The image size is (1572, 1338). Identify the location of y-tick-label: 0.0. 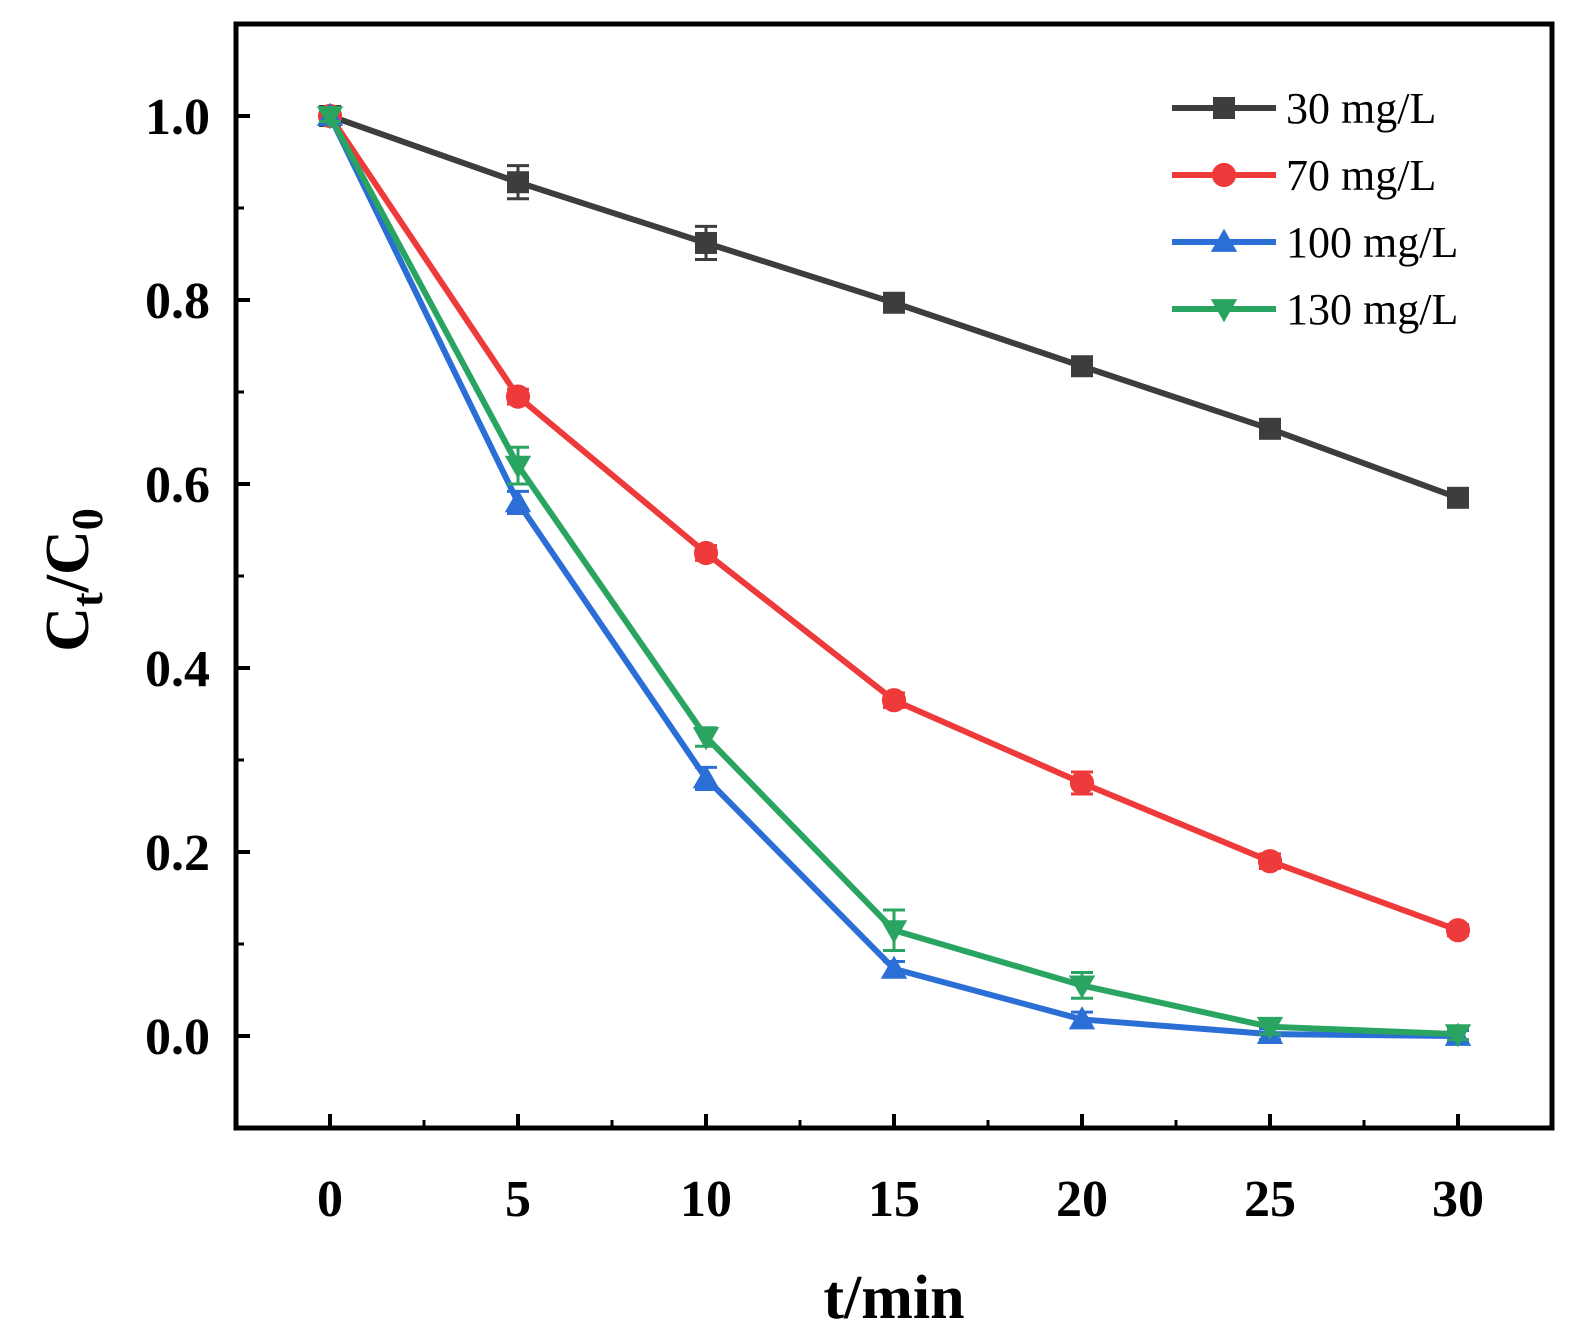
(177, 1037).